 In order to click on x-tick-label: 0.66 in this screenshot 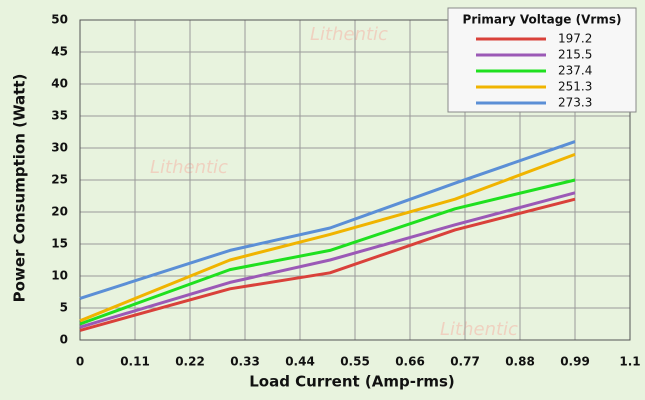, I will do `click(410, 362)`.